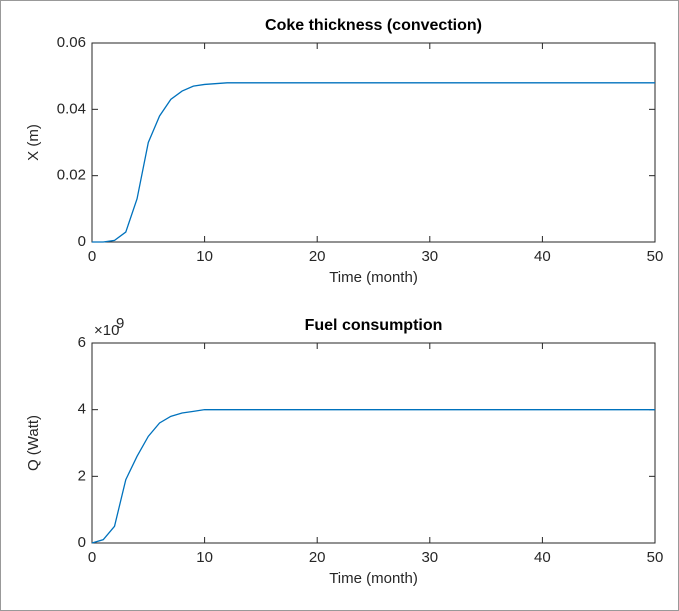 The image size is (679, 611). Describe the element at coordinates (373, 25) in the screenshot. I see `chart-title: Coke thickness (convection)` at that location.